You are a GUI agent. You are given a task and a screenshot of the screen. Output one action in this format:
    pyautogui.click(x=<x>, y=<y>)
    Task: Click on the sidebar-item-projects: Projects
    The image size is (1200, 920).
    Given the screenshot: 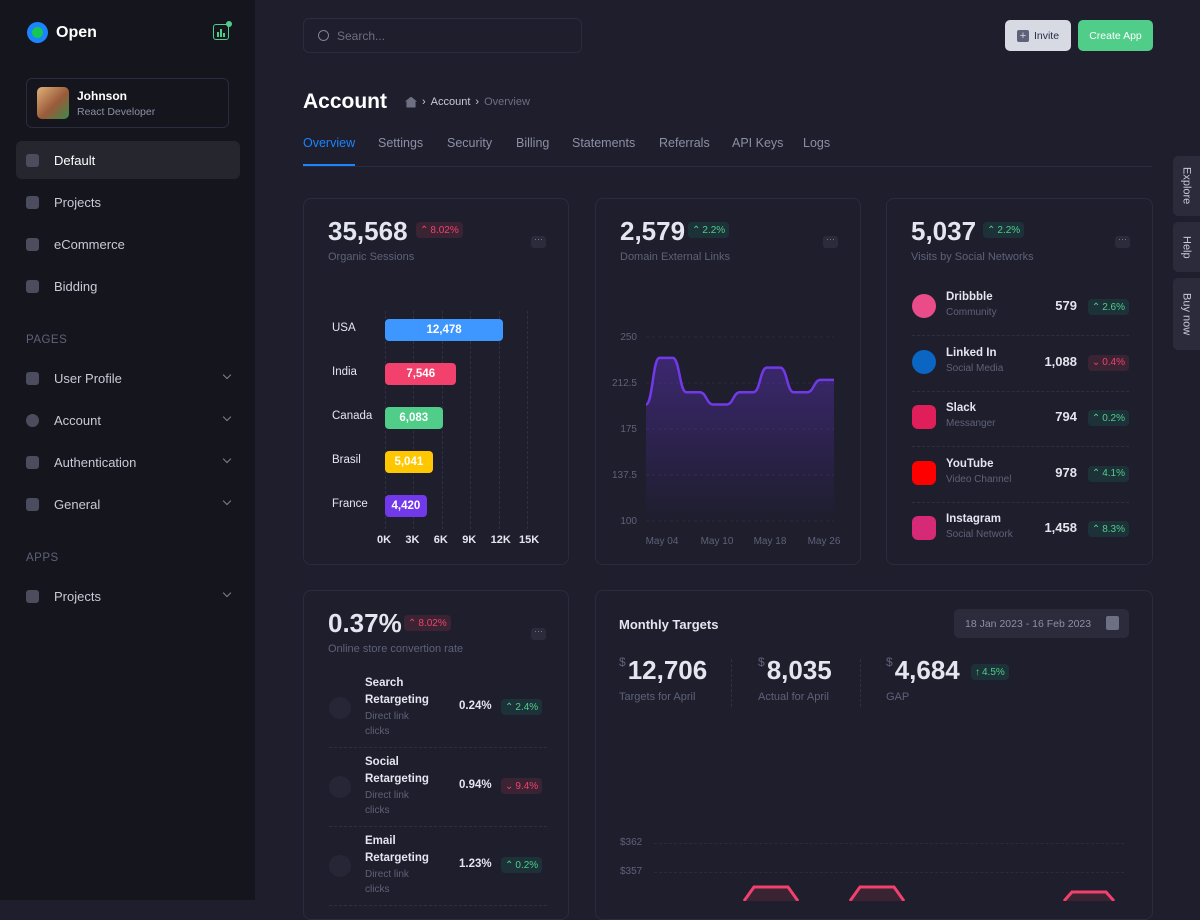 What is the action you would take?
    pyautogui.click(x=128, y=202)
    